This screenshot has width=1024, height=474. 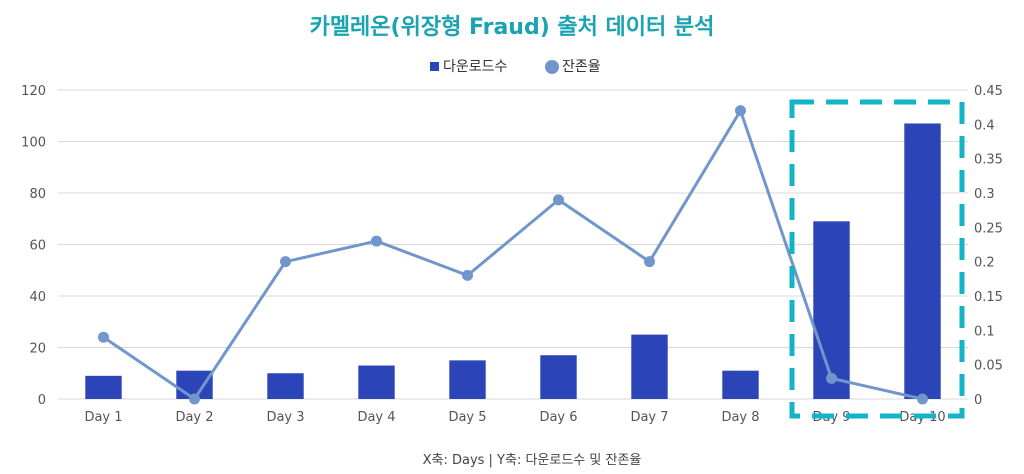 I want to click on x-tick-label: Day 5, so click(x=467, y=417).